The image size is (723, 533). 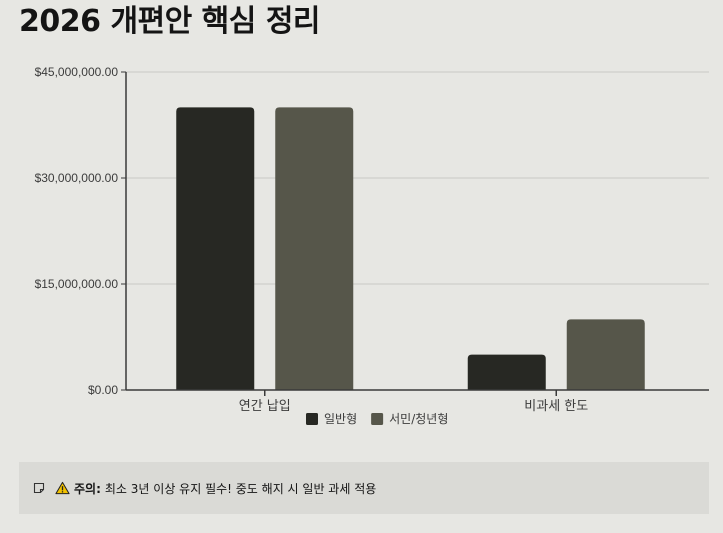 What do you see at coordinates (240, 488) in the screenshot?
I see `notice-text: 최소 3년 이상 유지 필수! 중도 해지 시 일반 과세 적용` at bounding box center [240, 488].